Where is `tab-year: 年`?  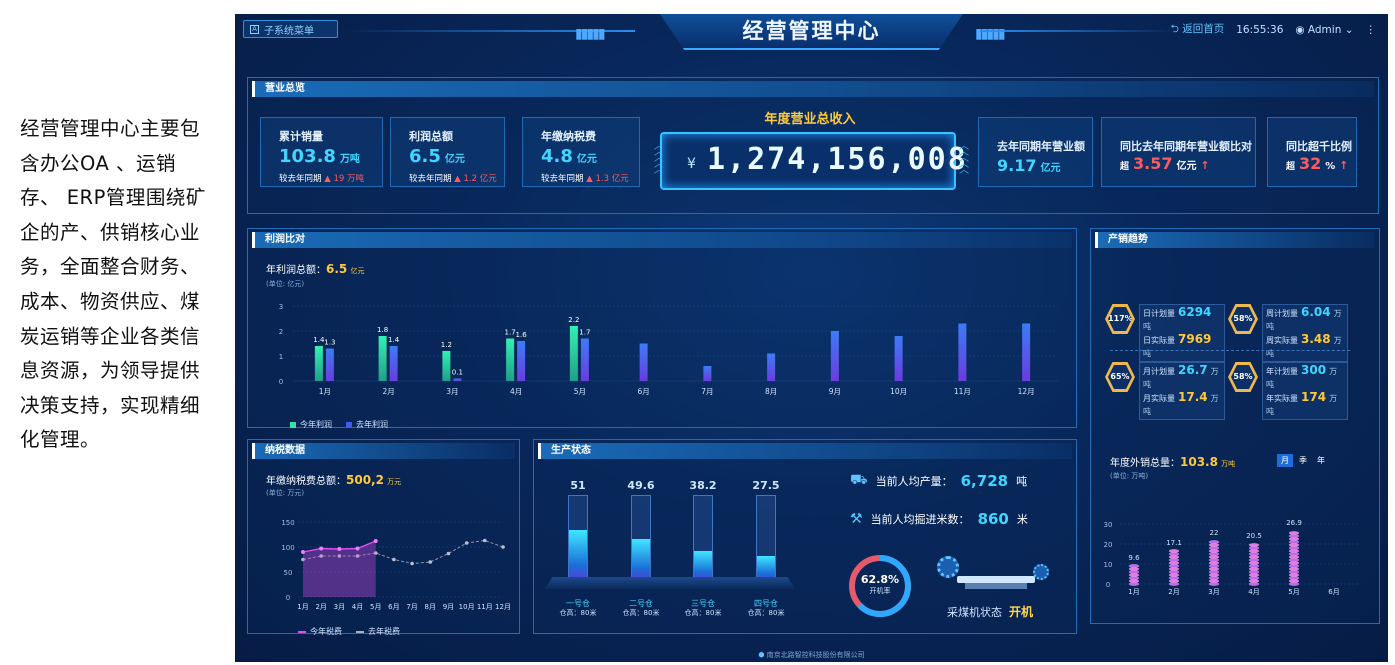 tab-year: 年 is located at coordinates (1321, 460).